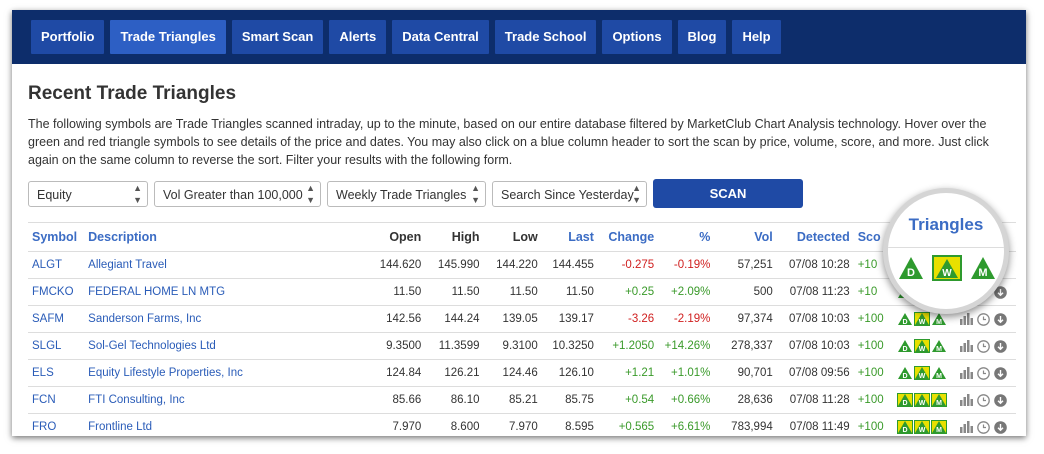 Image resolution: width=1044 pixels, height=454 pixels. Describe the element at coordinates (395, 400) in the screenshot. I see `cell-open: 85.66` at that location.